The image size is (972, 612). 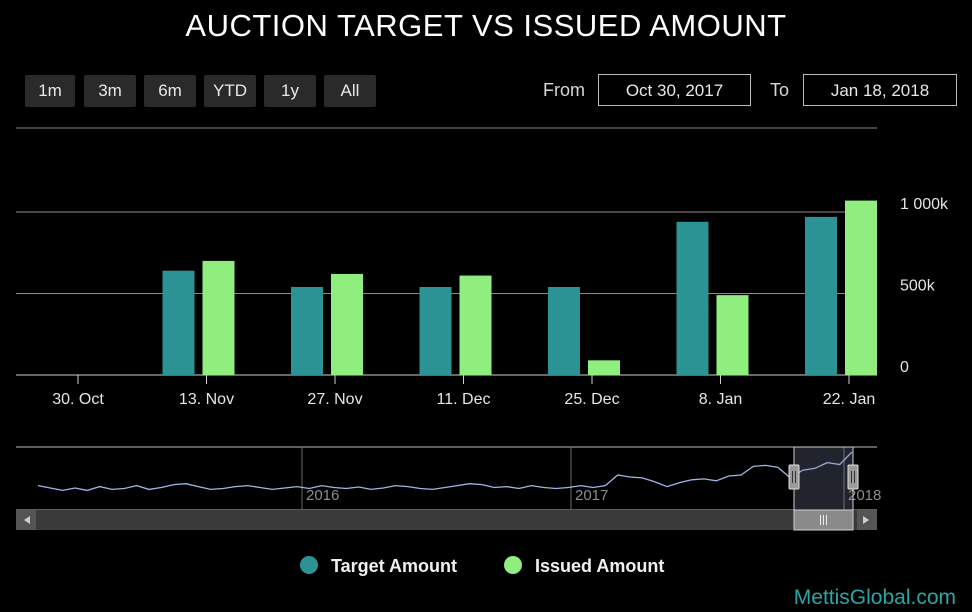 What do you see at coordinates (864, 495) in the screenshot?
I see `navigator-year-label: 2018` at bounding box center [864, 495].